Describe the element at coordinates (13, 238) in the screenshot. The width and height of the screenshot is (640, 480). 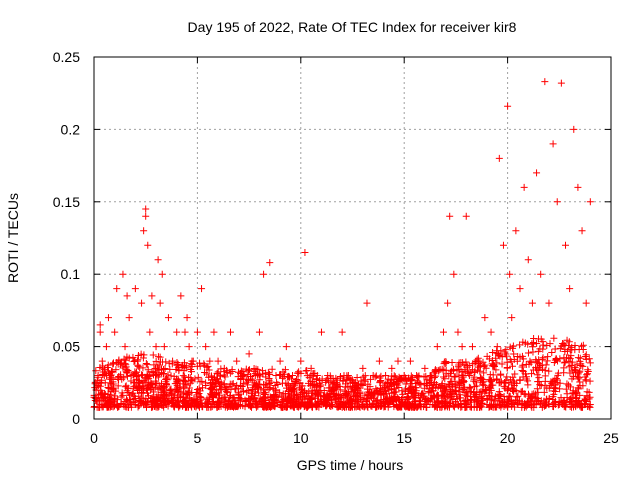
I see `y-axis-label: ROTI / TECUs` at that location.